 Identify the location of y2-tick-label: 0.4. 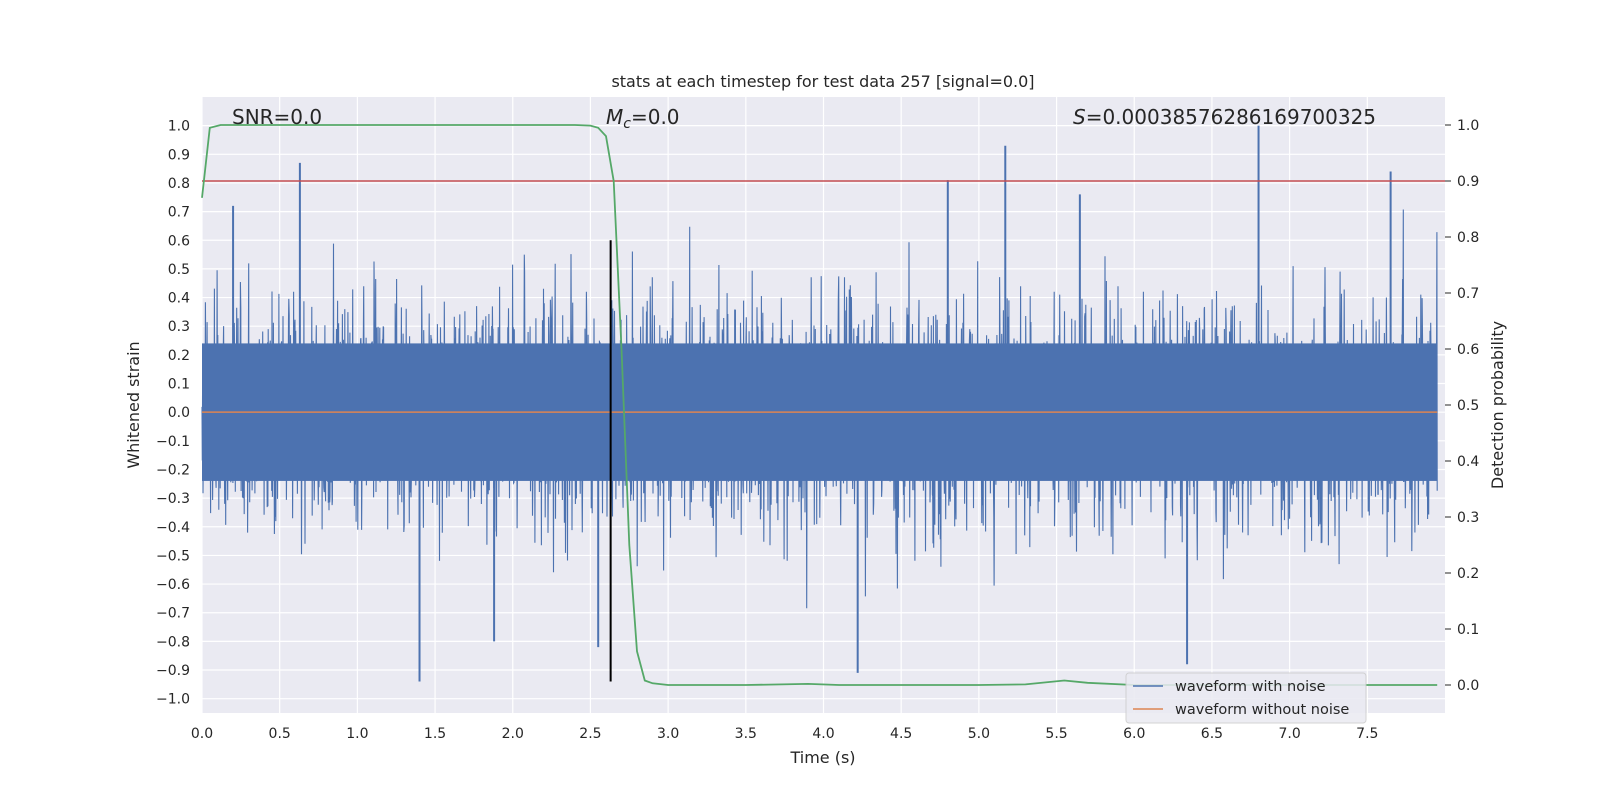
(1468, 462).